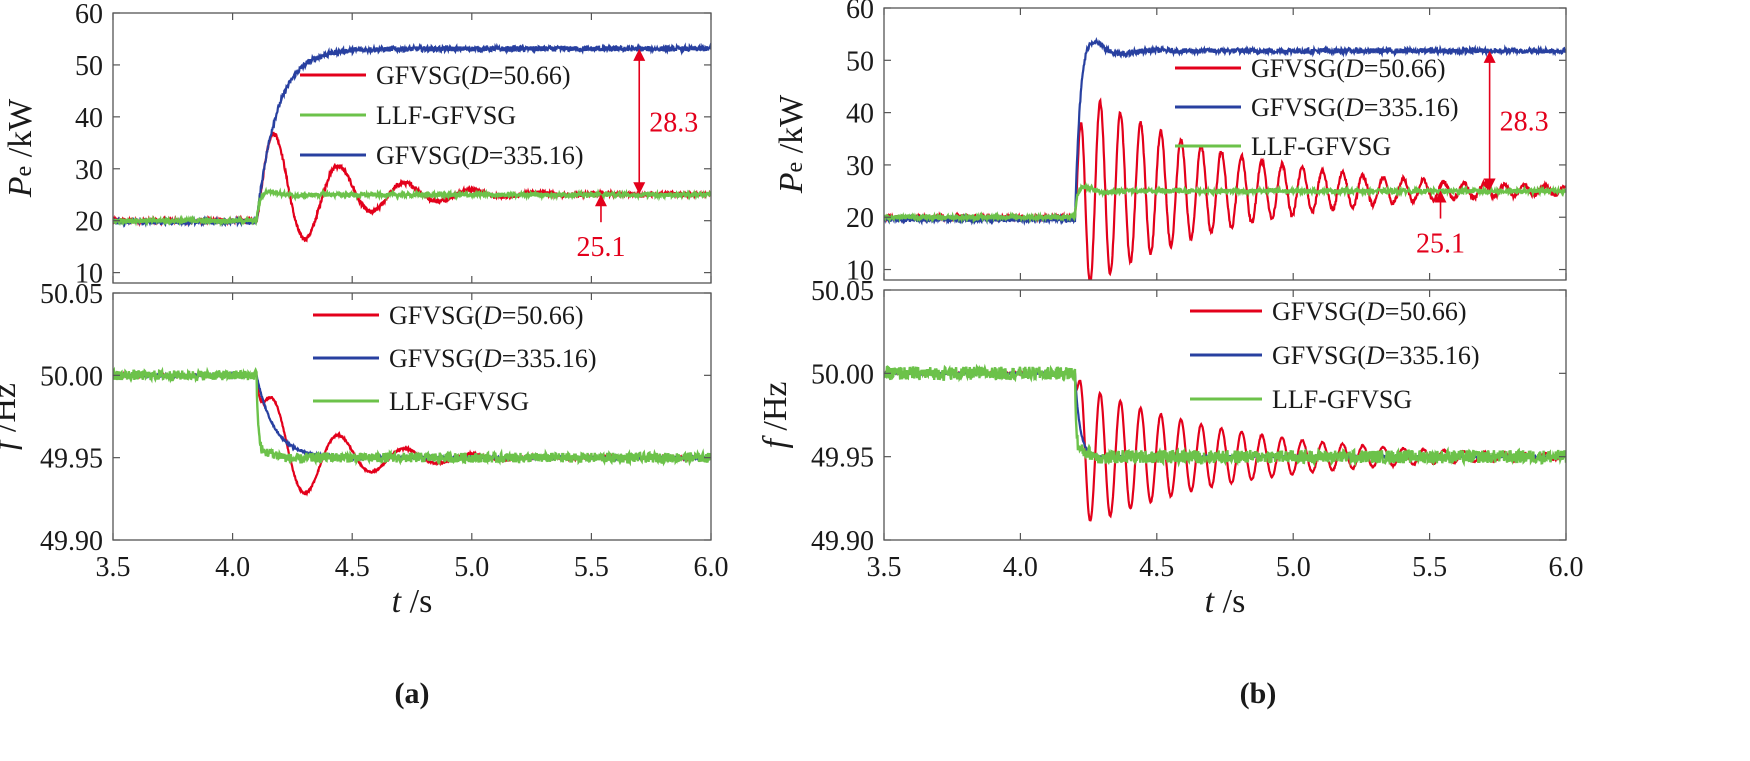  What do you see at coordinates (1293, 567) in the screenshot?
I see `x-tick-label: 5.0` at bounding box center [1293, 567].